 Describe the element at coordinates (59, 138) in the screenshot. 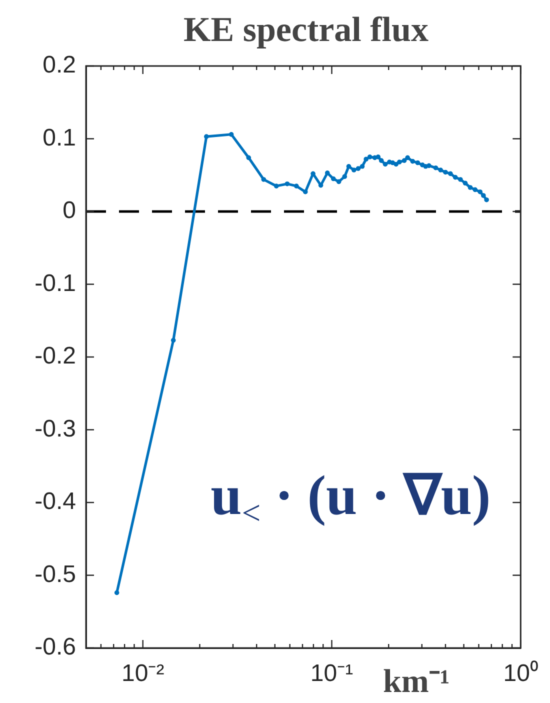

I see `y-tick-label: 0.1` at that location.